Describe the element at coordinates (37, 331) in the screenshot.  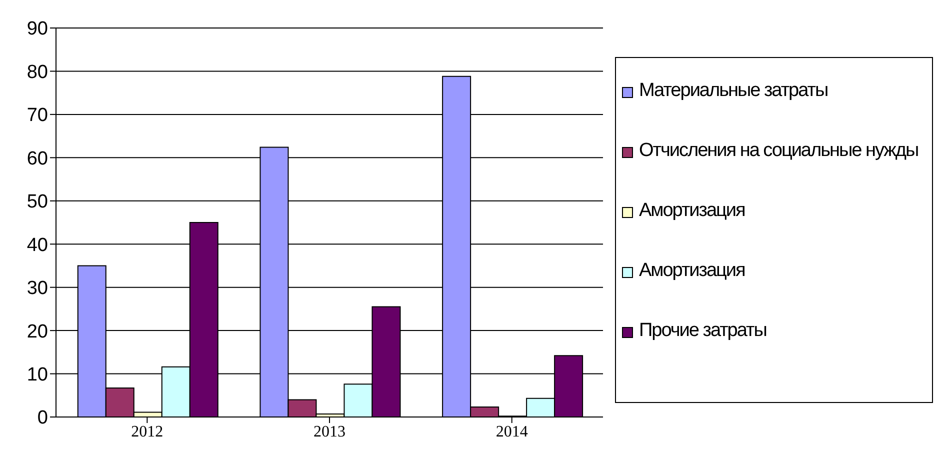
I see `y-tick-label: 20` at that location.